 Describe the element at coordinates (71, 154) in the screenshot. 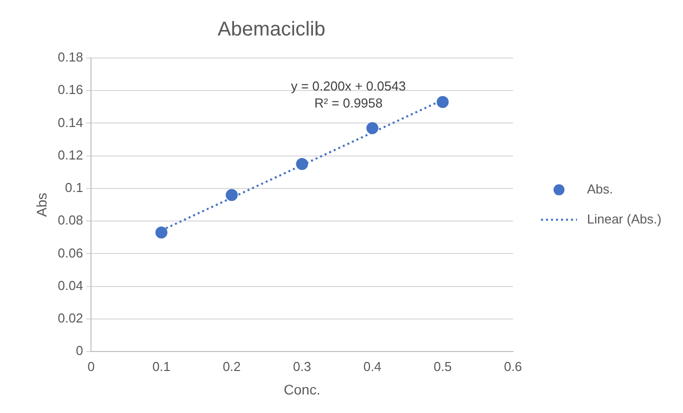

I see `y-tick-label: 0.12` at that location.